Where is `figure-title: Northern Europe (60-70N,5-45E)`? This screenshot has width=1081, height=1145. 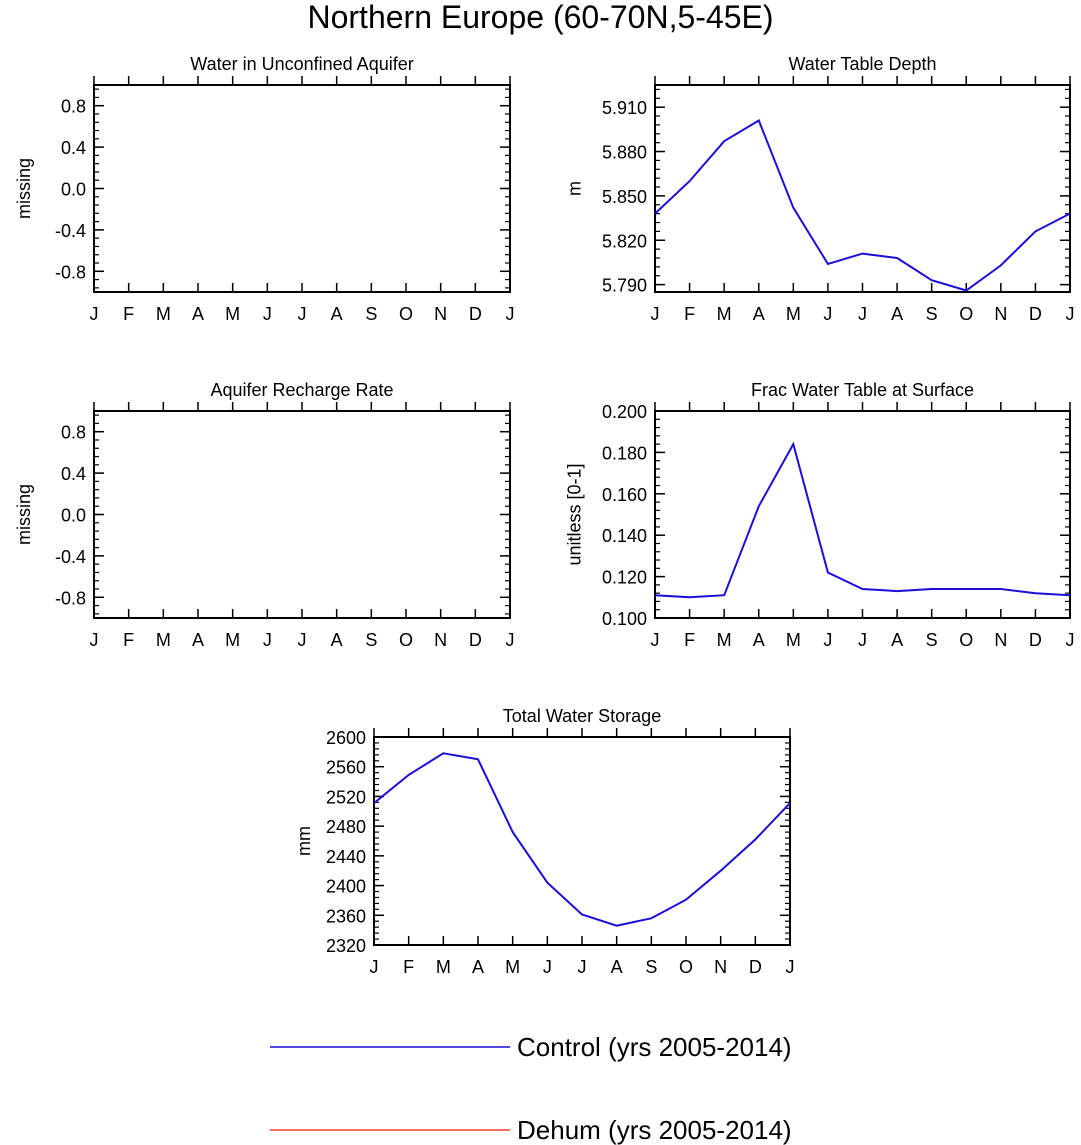
figure-title: Northern Europe (60-70N,5-45E) is located at coordinates (540, 17).